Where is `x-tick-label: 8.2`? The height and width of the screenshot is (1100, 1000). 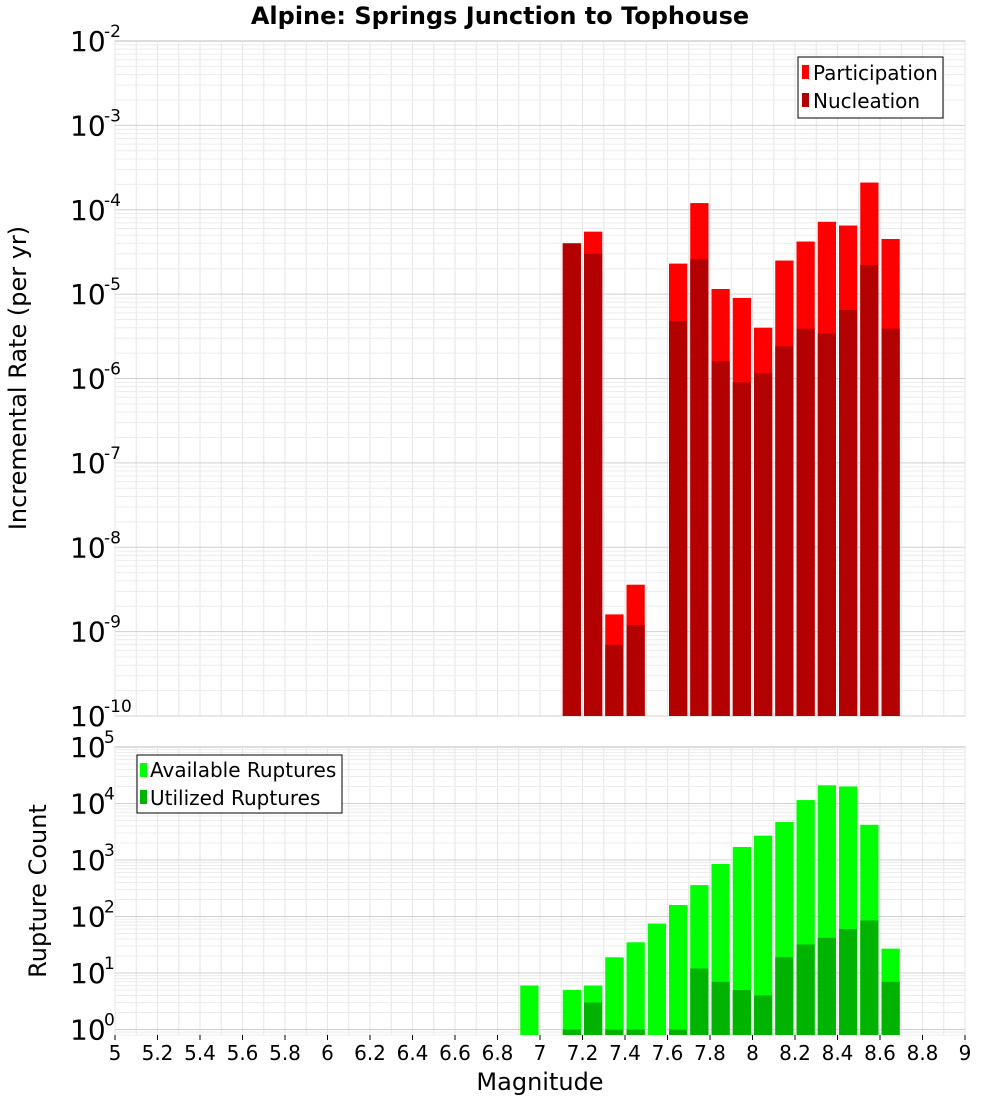
x-tick-label: 8.2 is located at coordinates (795, 1053).